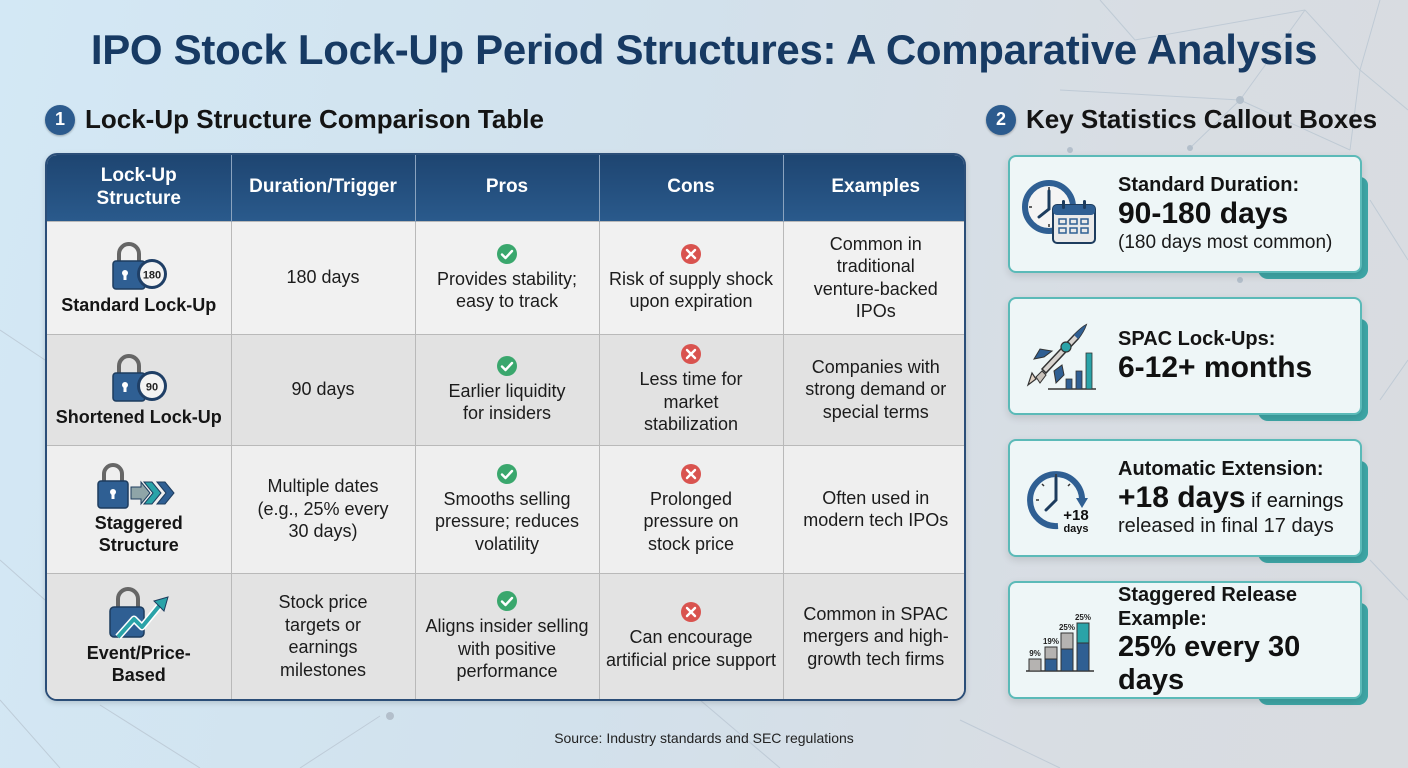 The image size is (1408, 768). Describe the element at coordinates (1209, 663) in the screenshot. I see `callout-value: 25% every 30 days` at that location.